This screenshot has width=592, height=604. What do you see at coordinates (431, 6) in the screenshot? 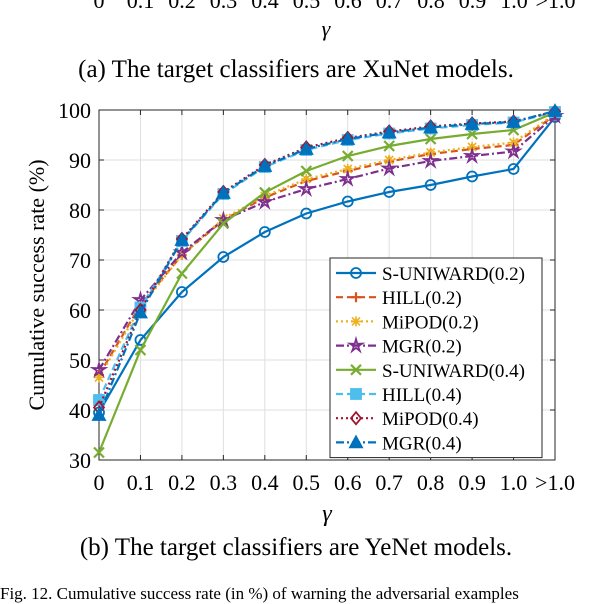
I see `top-x-tick-label: 0.8` at bounding box center [431, 6].